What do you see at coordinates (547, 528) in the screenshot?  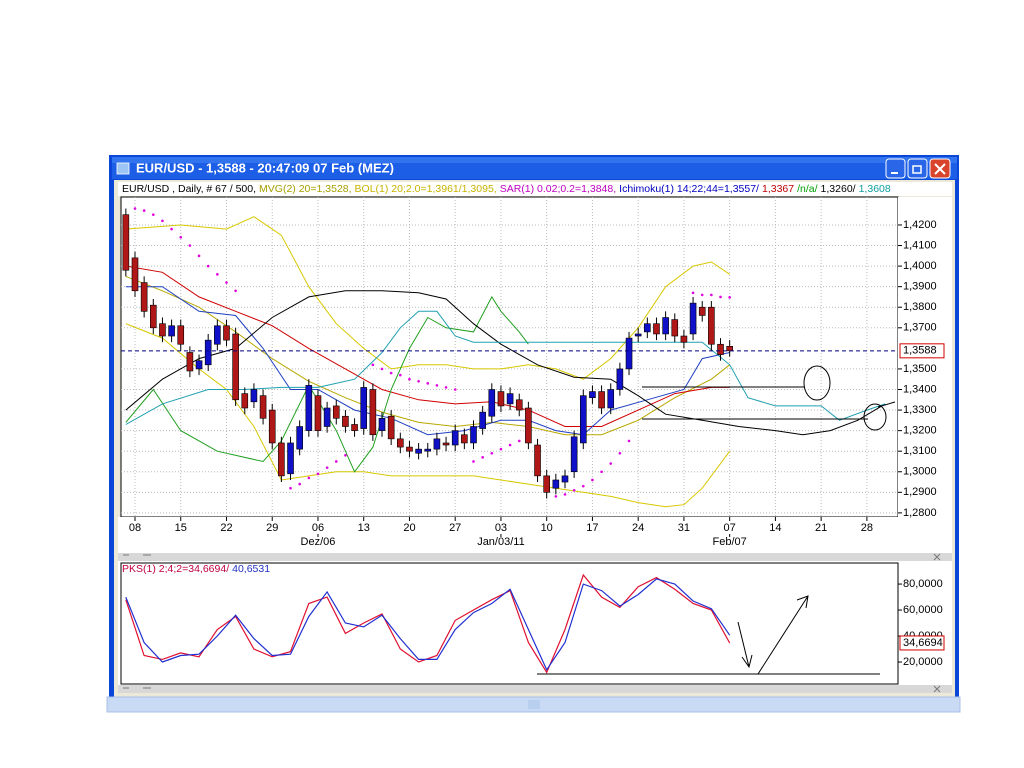 I see `x-tick-label: 10` at bounding box center [547, 528].